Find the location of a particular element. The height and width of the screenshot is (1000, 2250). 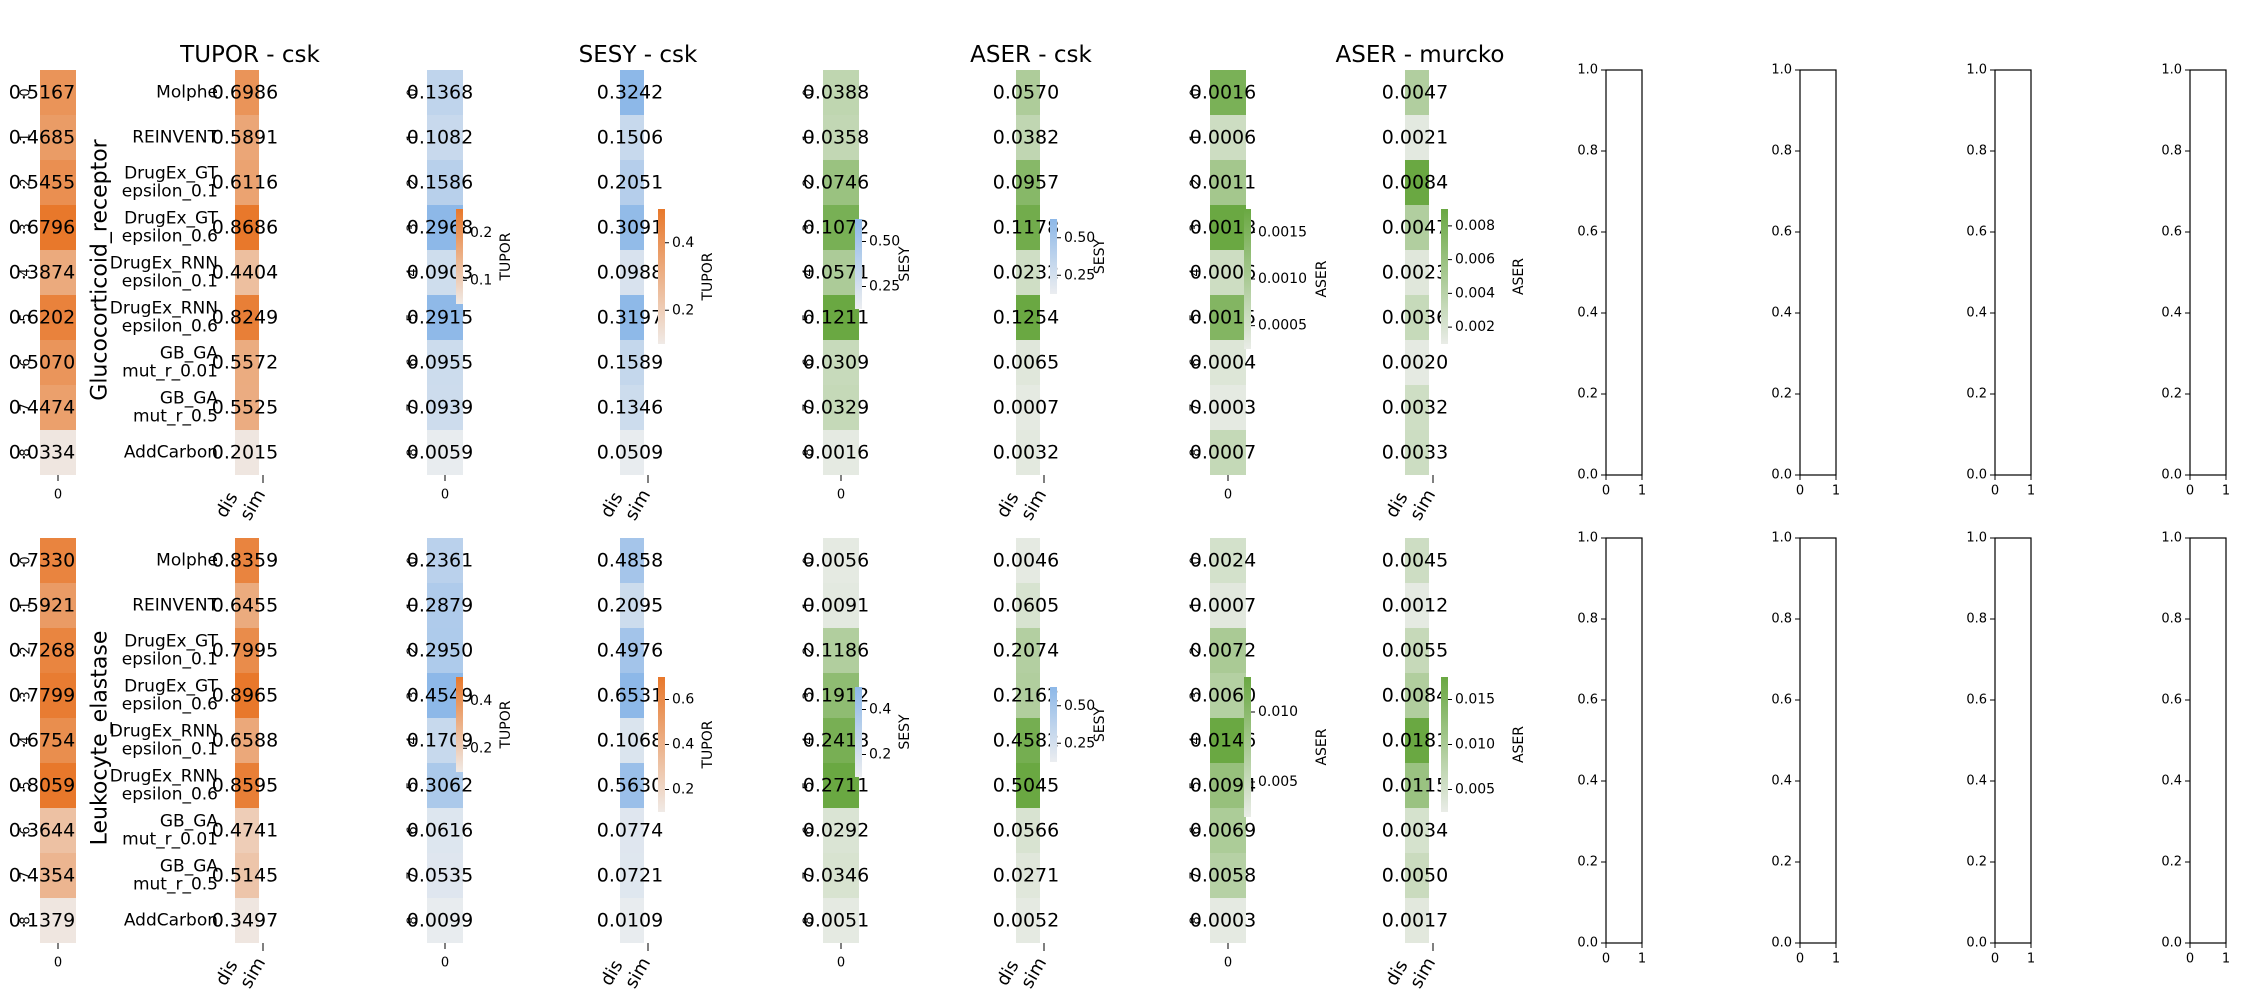

cell-value-pair: 0.8359 is located at coordinates (245, 561).